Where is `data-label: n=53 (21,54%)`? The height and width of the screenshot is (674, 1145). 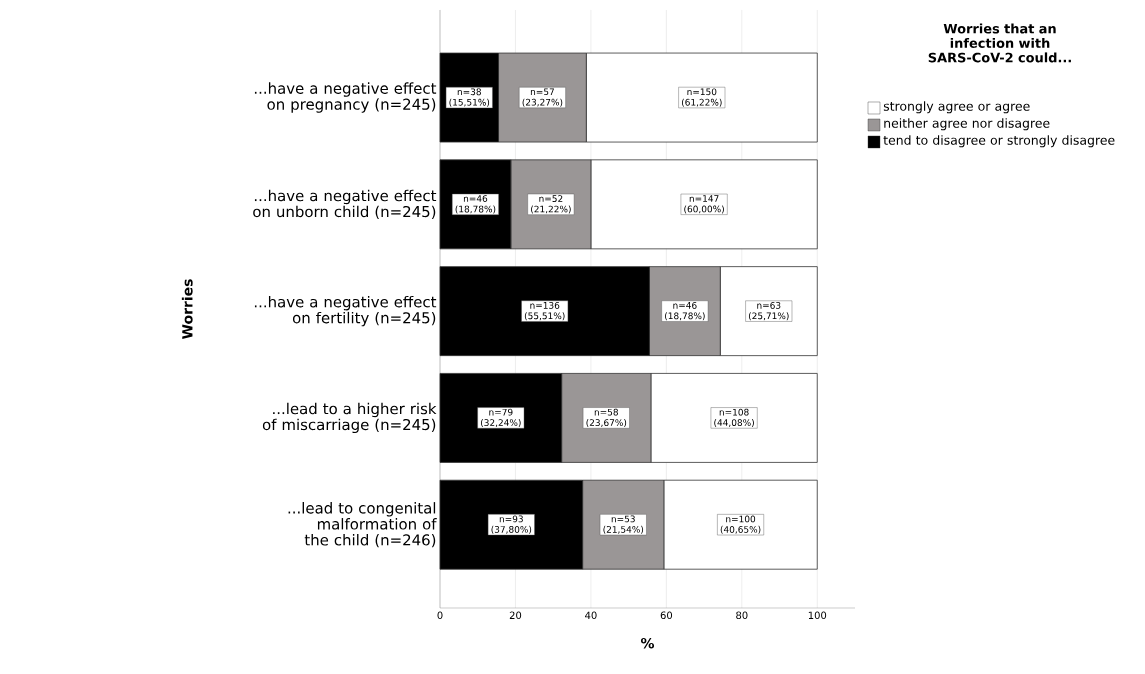 data-label: n=53 (21,54%) is located at coordinates (623, 524).